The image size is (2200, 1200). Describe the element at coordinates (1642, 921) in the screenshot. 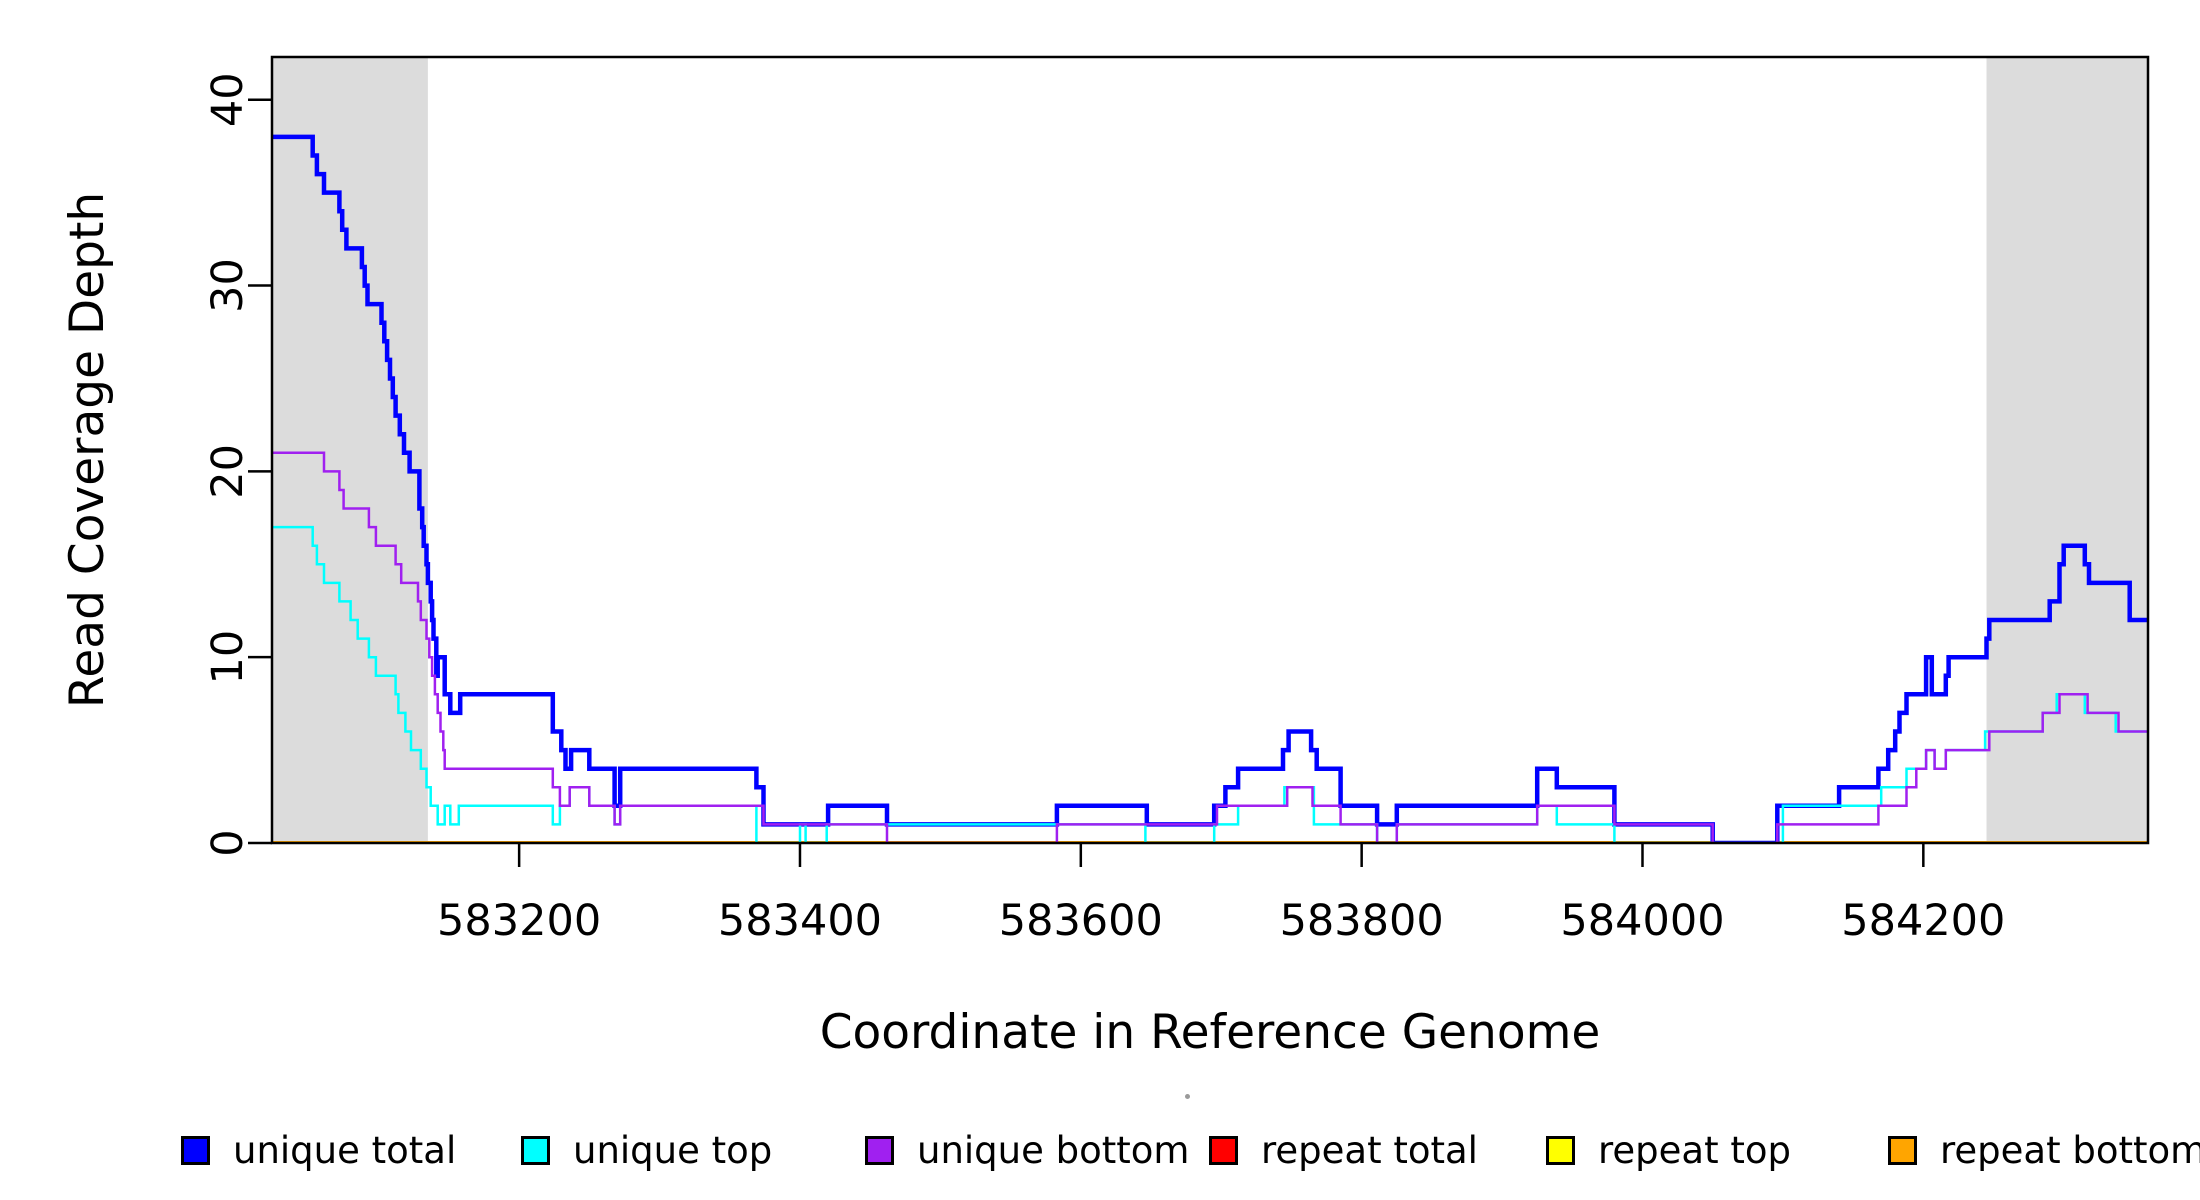

I see `x-tick-label: 584000` at that location.